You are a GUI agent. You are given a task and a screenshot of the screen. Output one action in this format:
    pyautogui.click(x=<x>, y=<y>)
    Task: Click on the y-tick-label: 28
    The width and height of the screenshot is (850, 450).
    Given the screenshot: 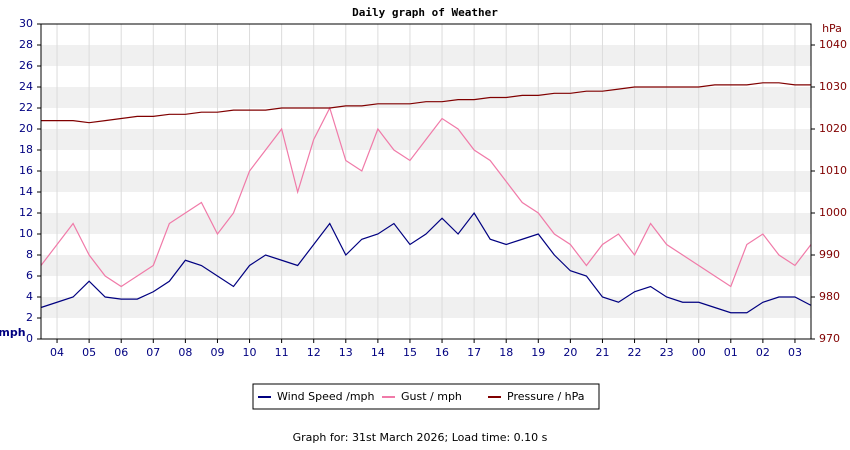 What is the action you would take?
    pyautogui.click(x=26, y=44)
    